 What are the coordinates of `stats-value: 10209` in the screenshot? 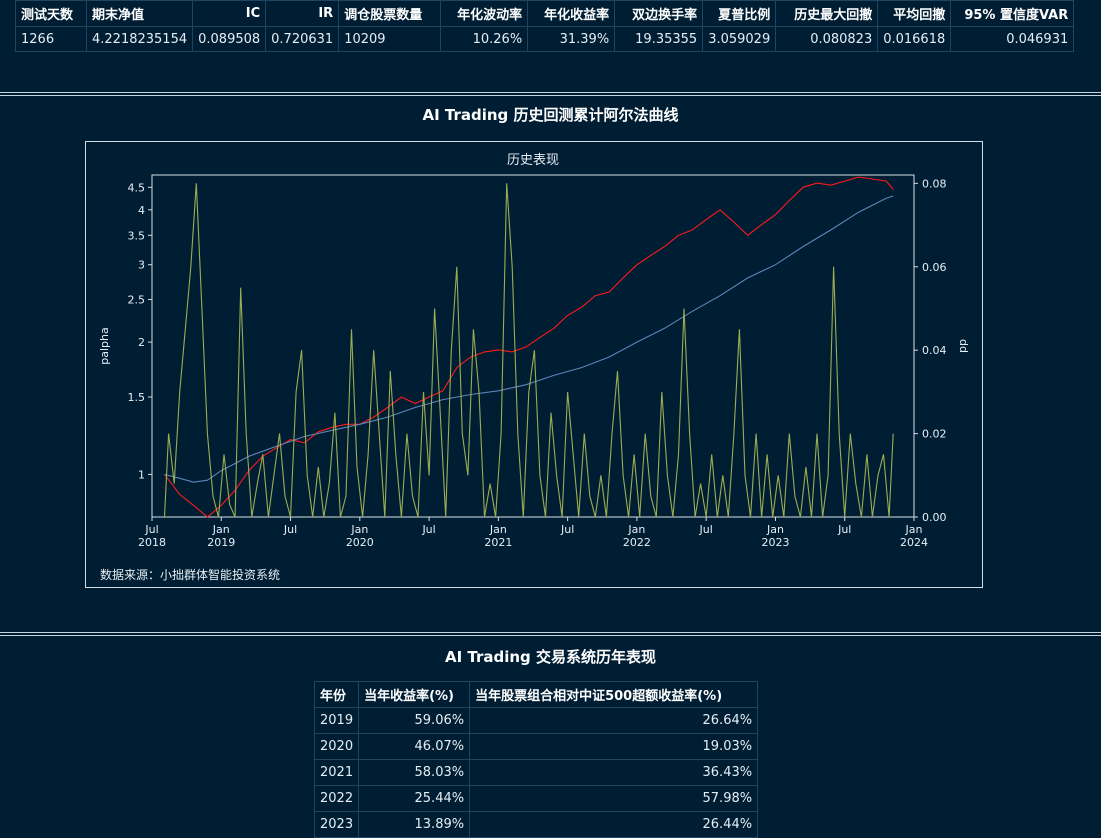 It's located at (390, 39).